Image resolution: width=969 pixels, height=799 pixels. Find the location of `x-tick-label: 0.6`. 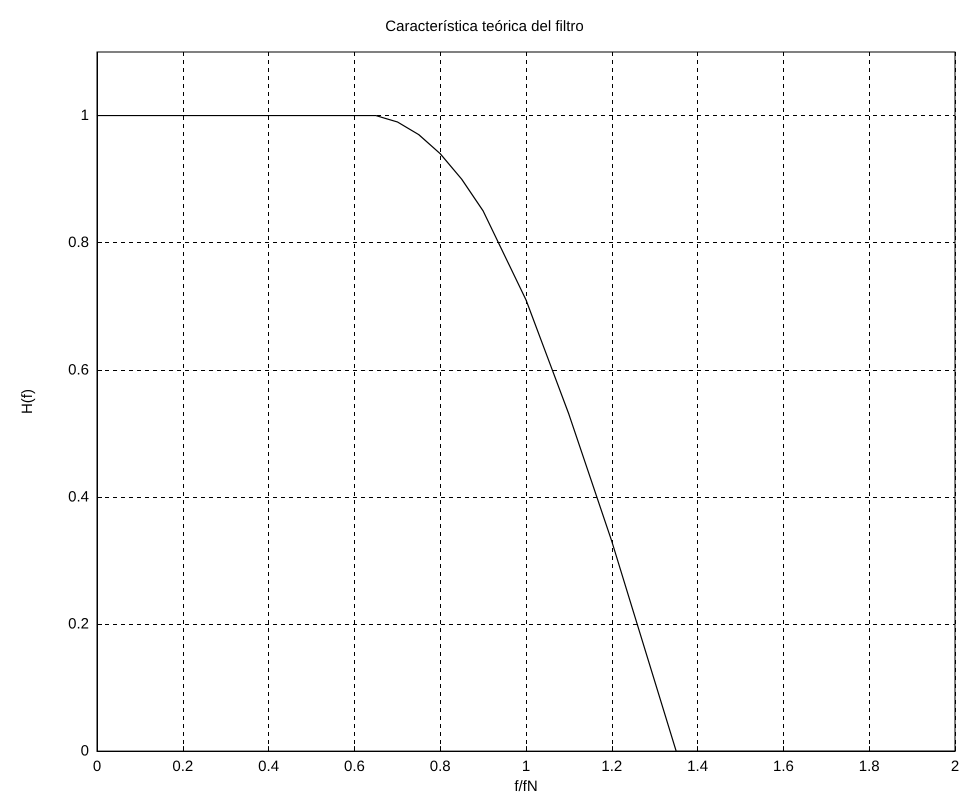

x-tick-label: 0.6 is located at coordinates (354, 767).